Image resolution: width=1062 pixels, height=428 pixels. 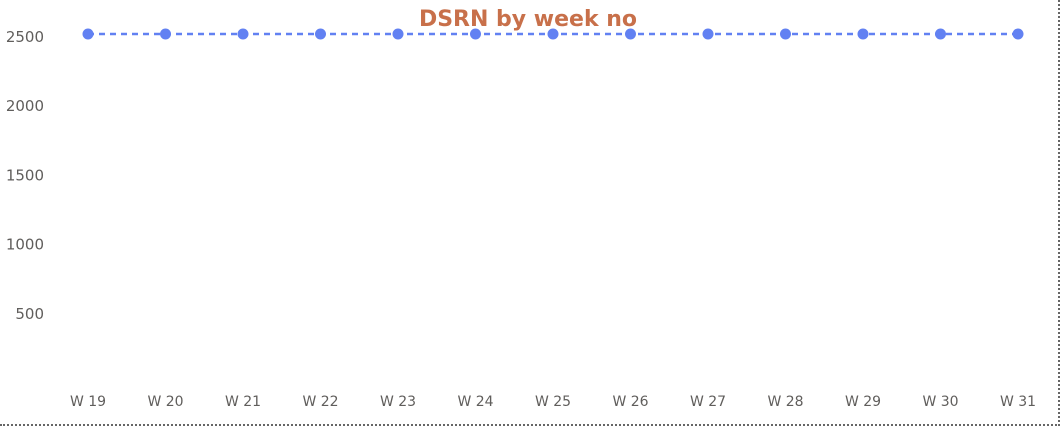 What do you see at coordinates (25, 106) in the screenshot?
I see `y-tick-label: 2000` at bounding box center [25, 106].